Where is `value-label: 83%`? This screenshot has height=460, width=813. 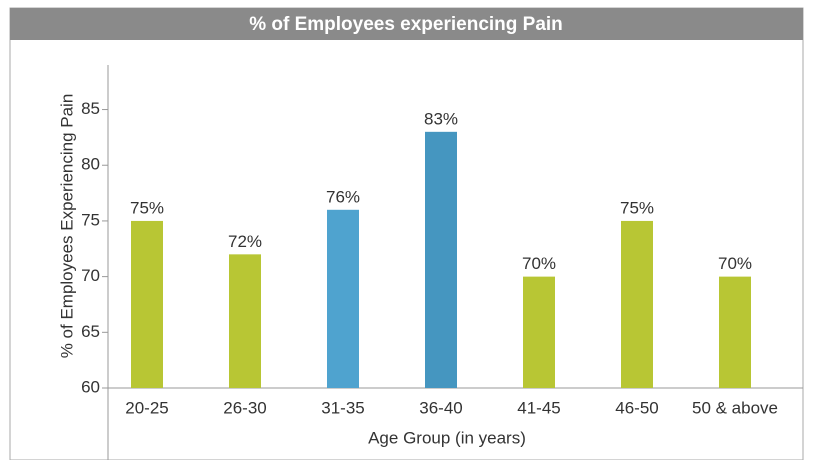
value-label: 83% is located at coordinates (441, 118).